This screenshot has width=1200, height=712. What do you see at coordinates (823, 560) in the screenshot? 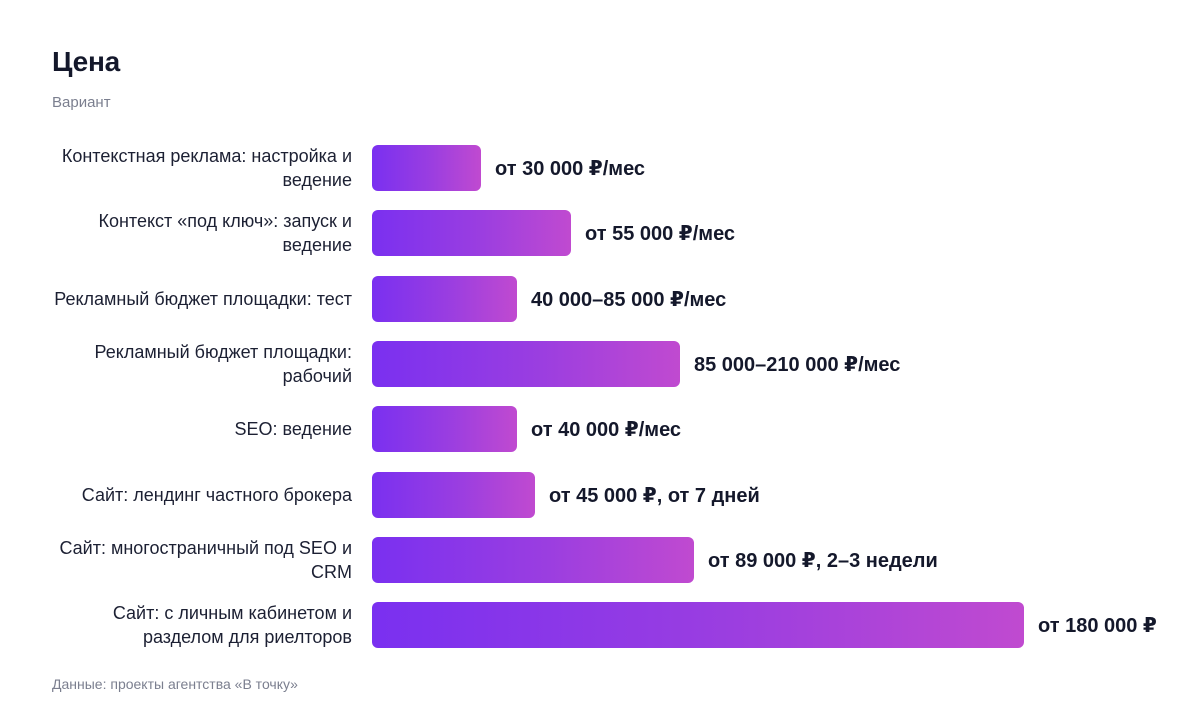
I see `value-label: от 89 000 ₽, 2–3 недели` at bounding box center [823, 560].